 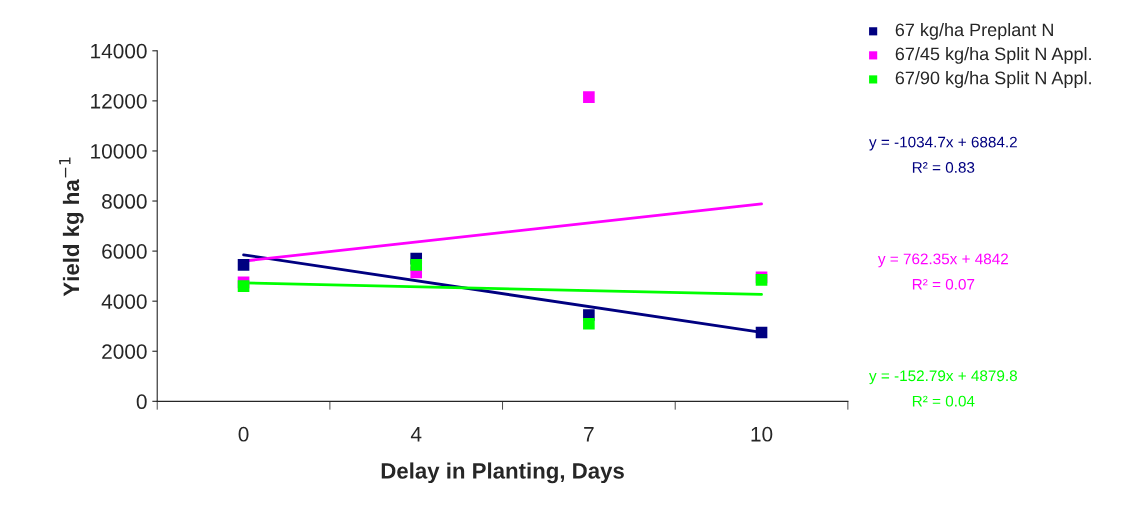 What do you see at coordinates (993, 79) in the screenshot?
I see `legend-label: 67/90 kg/ha Split N Appl.` at bounding box center [993, 79].